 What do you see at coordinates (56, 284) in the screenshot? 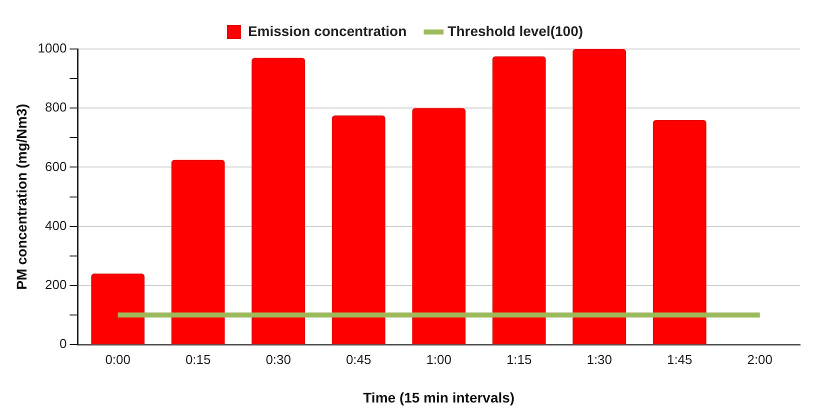
I see `y-tick-label: 200` at bounding box center [56, 284].